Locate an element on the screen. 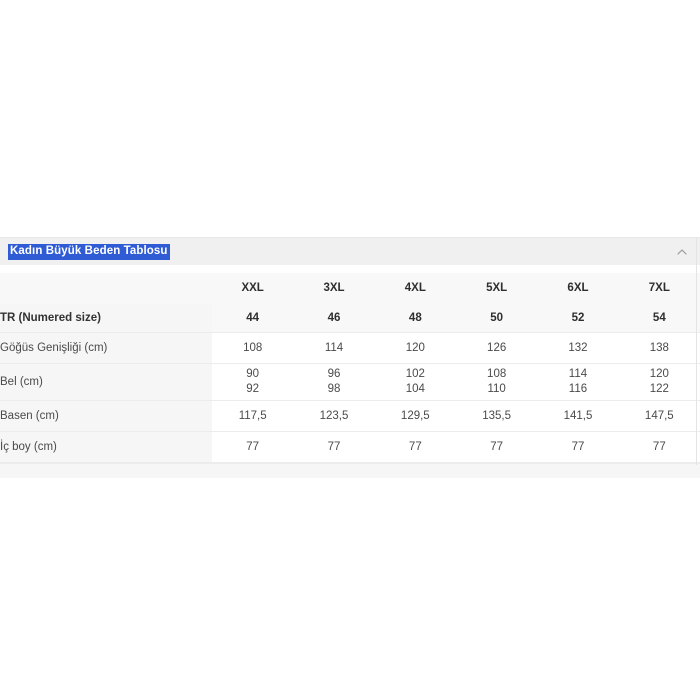  column-header-blank is located at coordinates (106, 288).